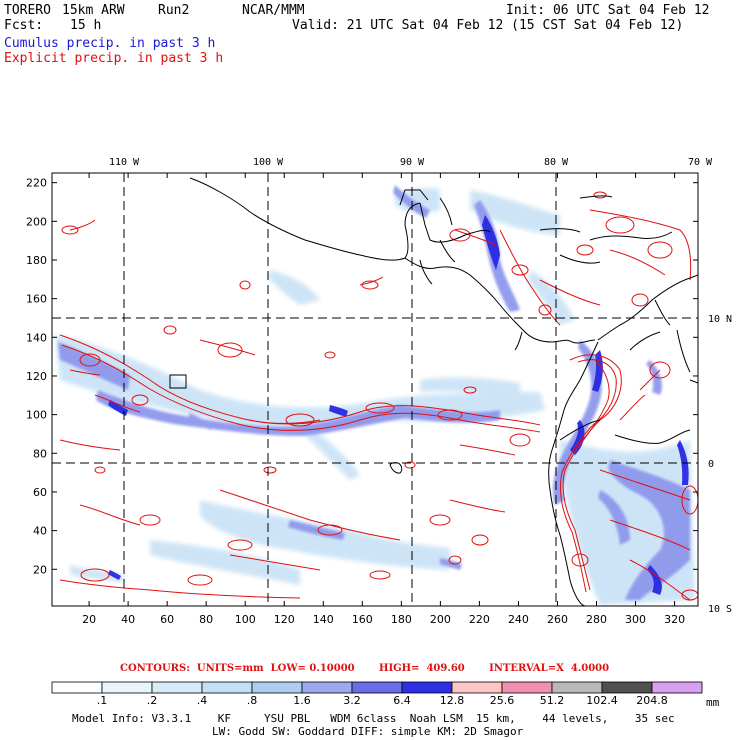 The width and height of the screenshot is (740, 740). Describe the element at coordinates (128, 619) in the screenshot. I see `x-tick-label: 40` at that location.